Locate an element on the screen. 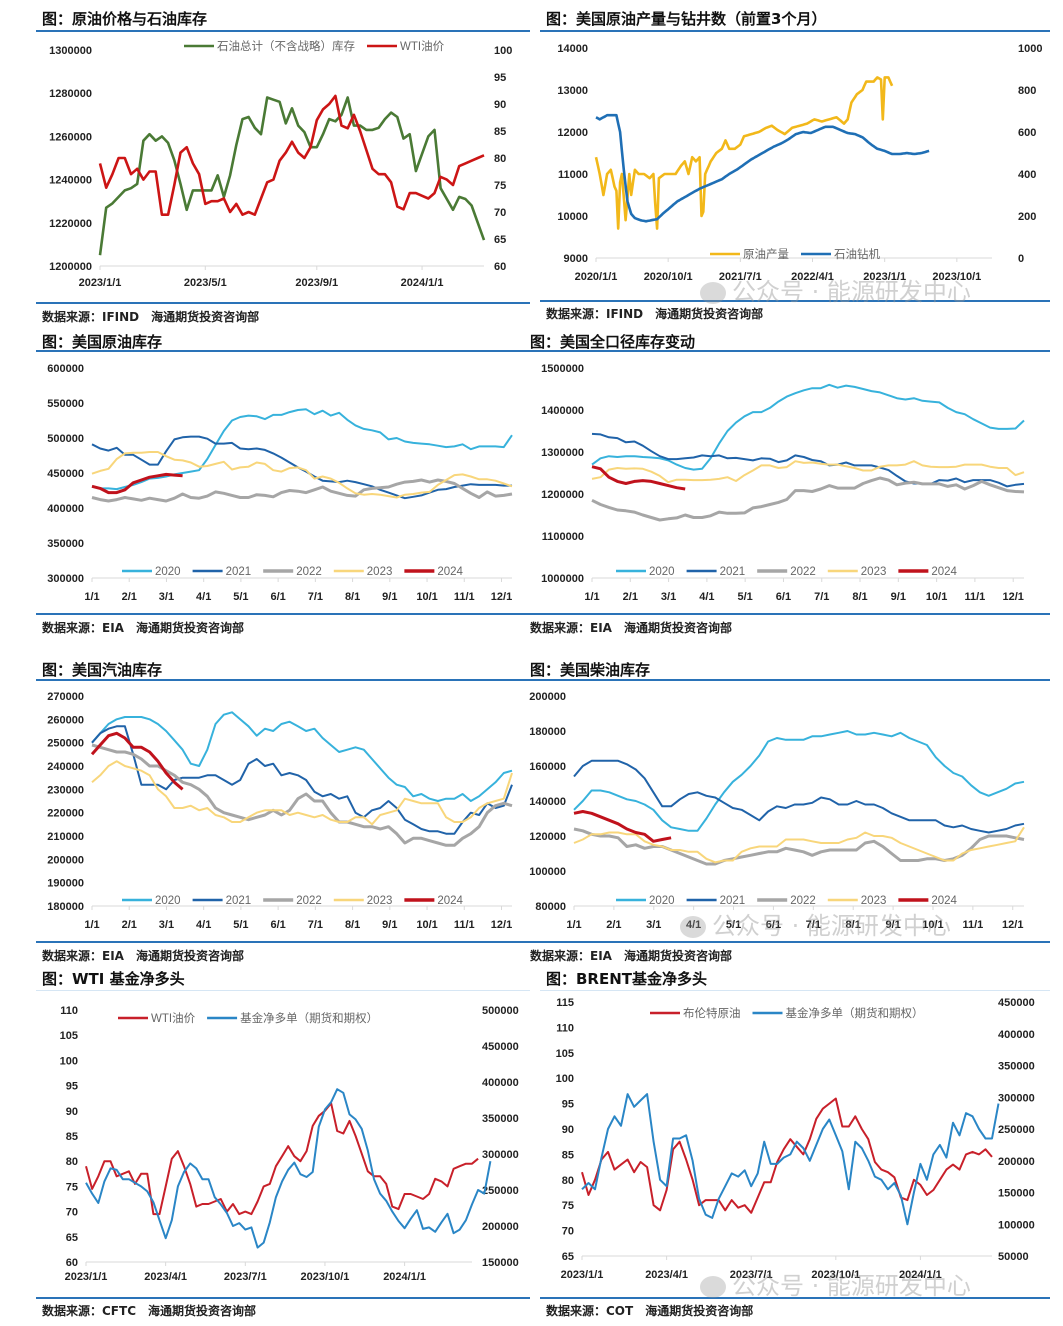 The height and width of the screenshot is (1326, 1063). chart-title: 图：美国汽油库存 is located at coordinates (102, 670).